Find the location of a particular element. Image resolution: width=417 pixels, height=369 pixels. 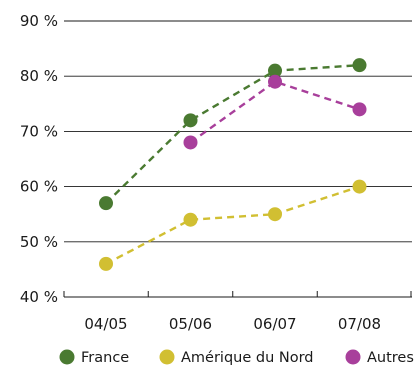

x-tick-label: 07/08 is located at coordinates (359, 324).